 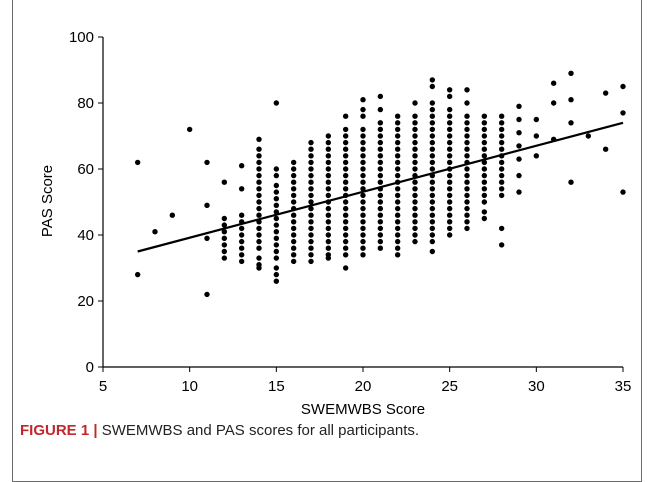 I want to click on figure-label: FIGURE 1 |, so click(x=59, y=430).